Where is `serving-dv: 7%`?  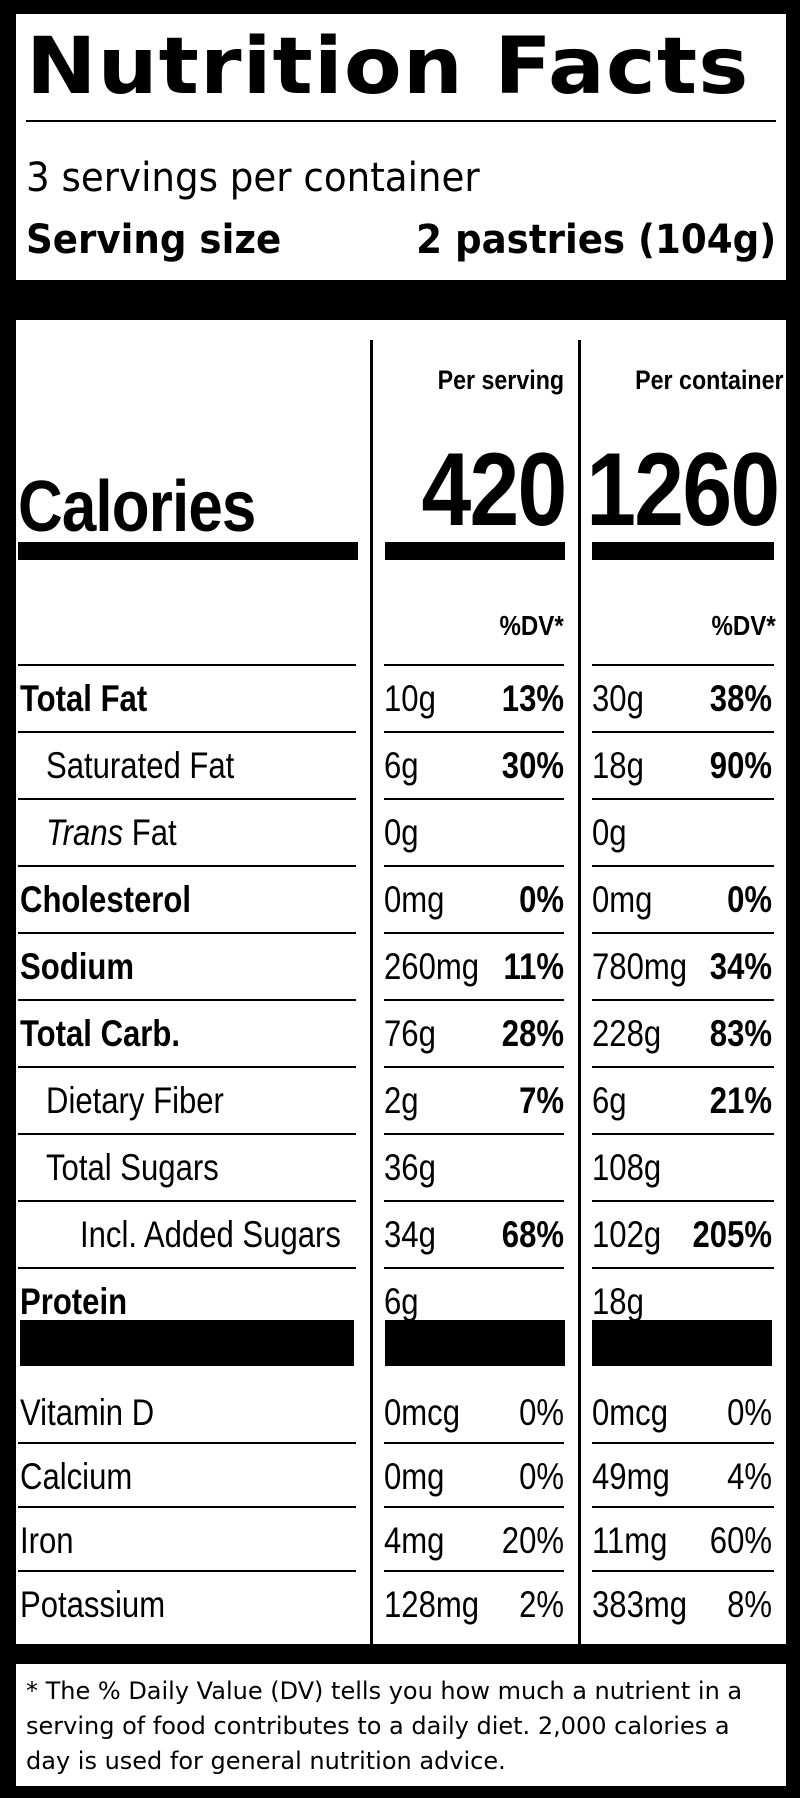 serving-dv: 7% is located at coordinates (541, 1100).